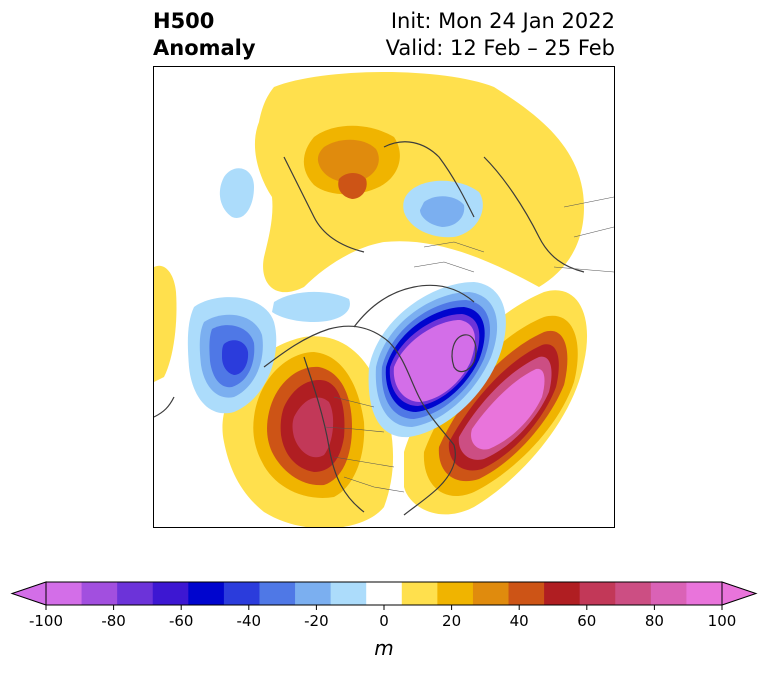  What do you see at coordinates (384, 621) in the screenshot?
I see `colorbar-tick-label: 0` at bounding box center [384, 621].